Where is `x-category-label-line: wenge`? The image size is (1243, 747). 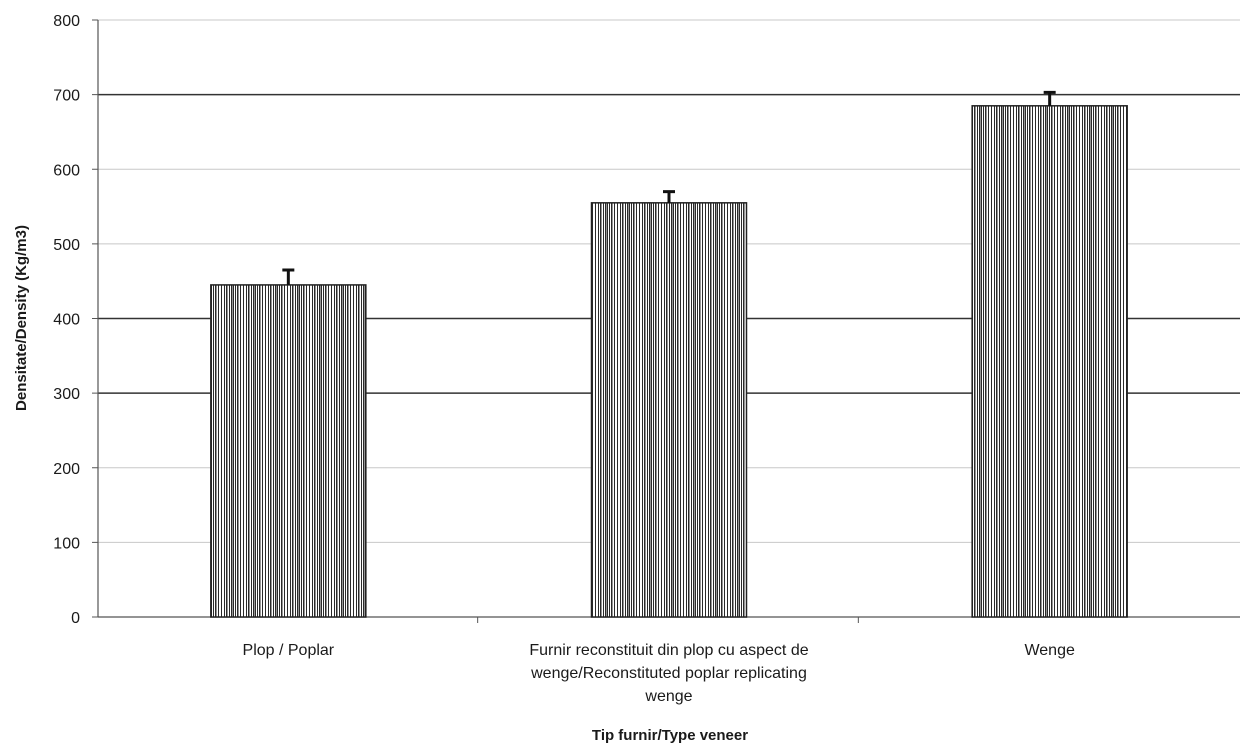 x-category-label-line: wenge is located at coordinates (668, 696).